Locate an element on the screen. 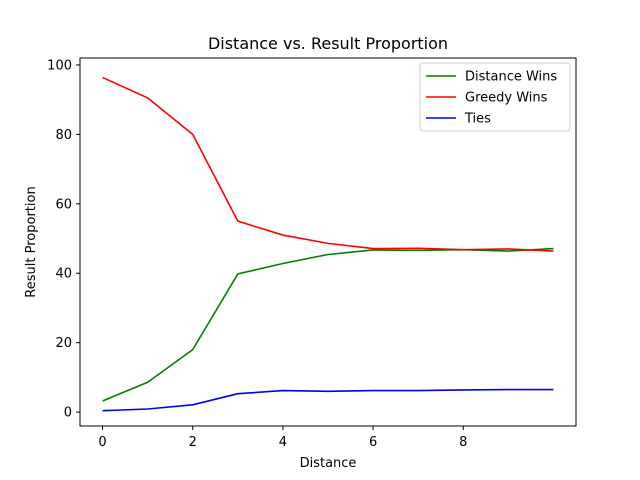  x-axis-label: Distance is located at coordinates (328, 463).